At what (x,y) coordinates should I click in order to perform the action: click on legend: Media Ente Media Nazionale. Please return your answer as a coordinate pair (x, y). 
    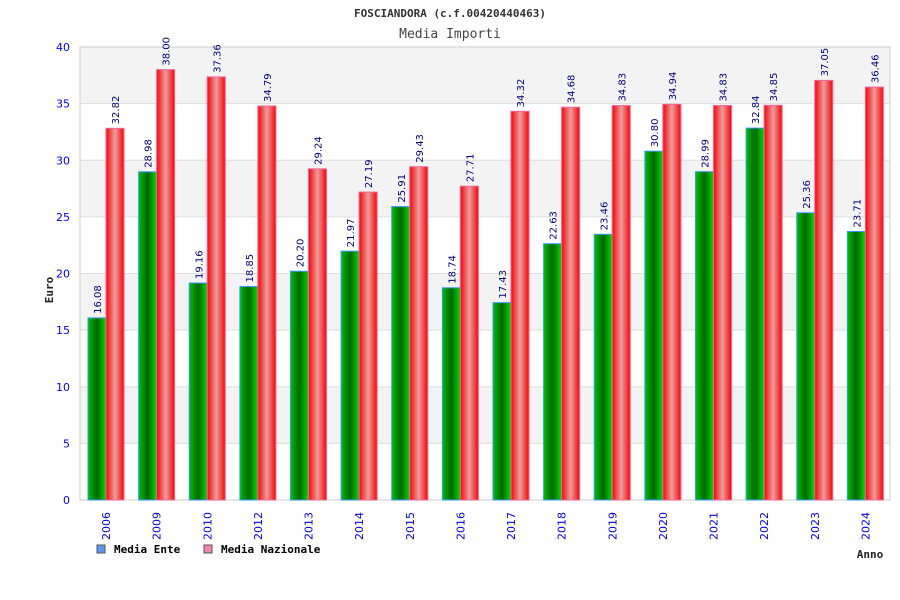
    Looking at the image, I should click on (208, 549).